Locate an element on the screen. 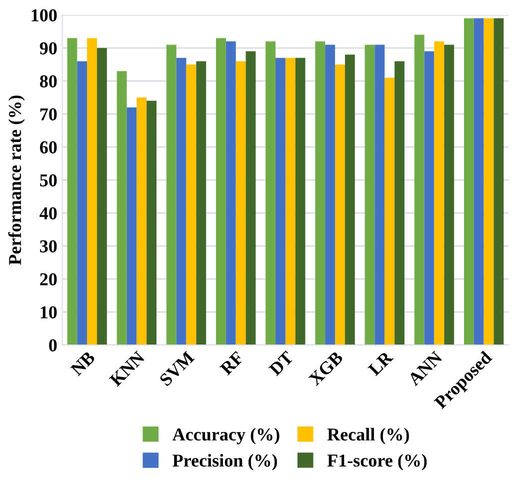 This screenshot has height=500, width=519. legend-label: Precision (%) is located at coordinates (224, 462).